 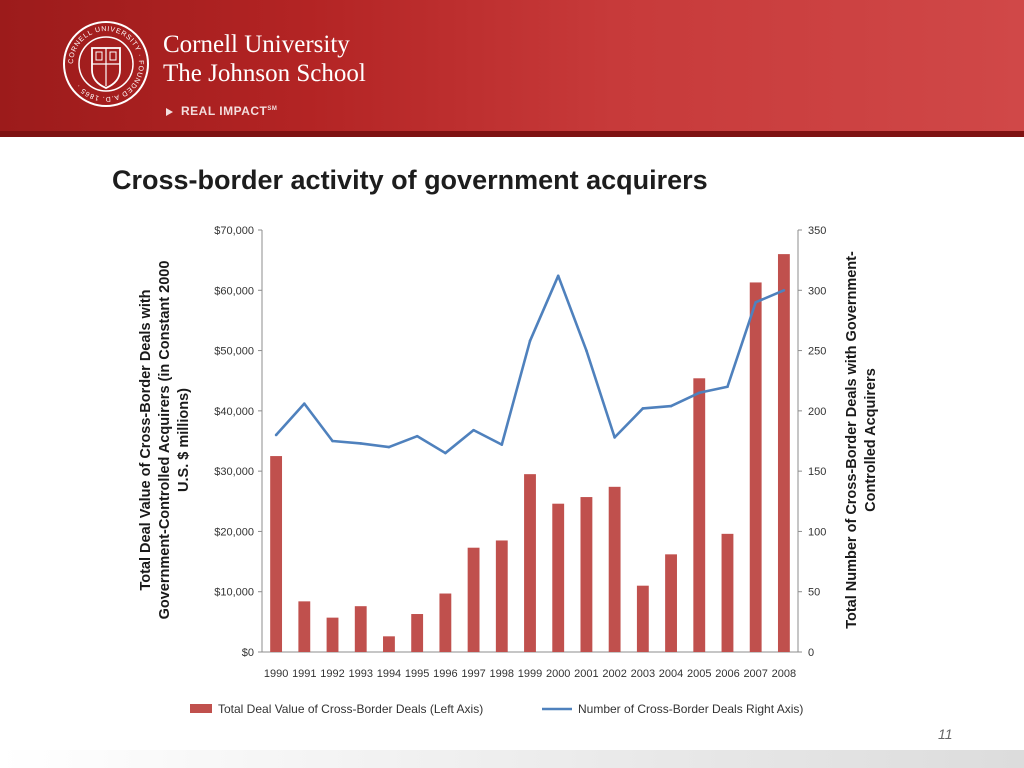 I want to click on bar-1998, so click(x=501, y=596).